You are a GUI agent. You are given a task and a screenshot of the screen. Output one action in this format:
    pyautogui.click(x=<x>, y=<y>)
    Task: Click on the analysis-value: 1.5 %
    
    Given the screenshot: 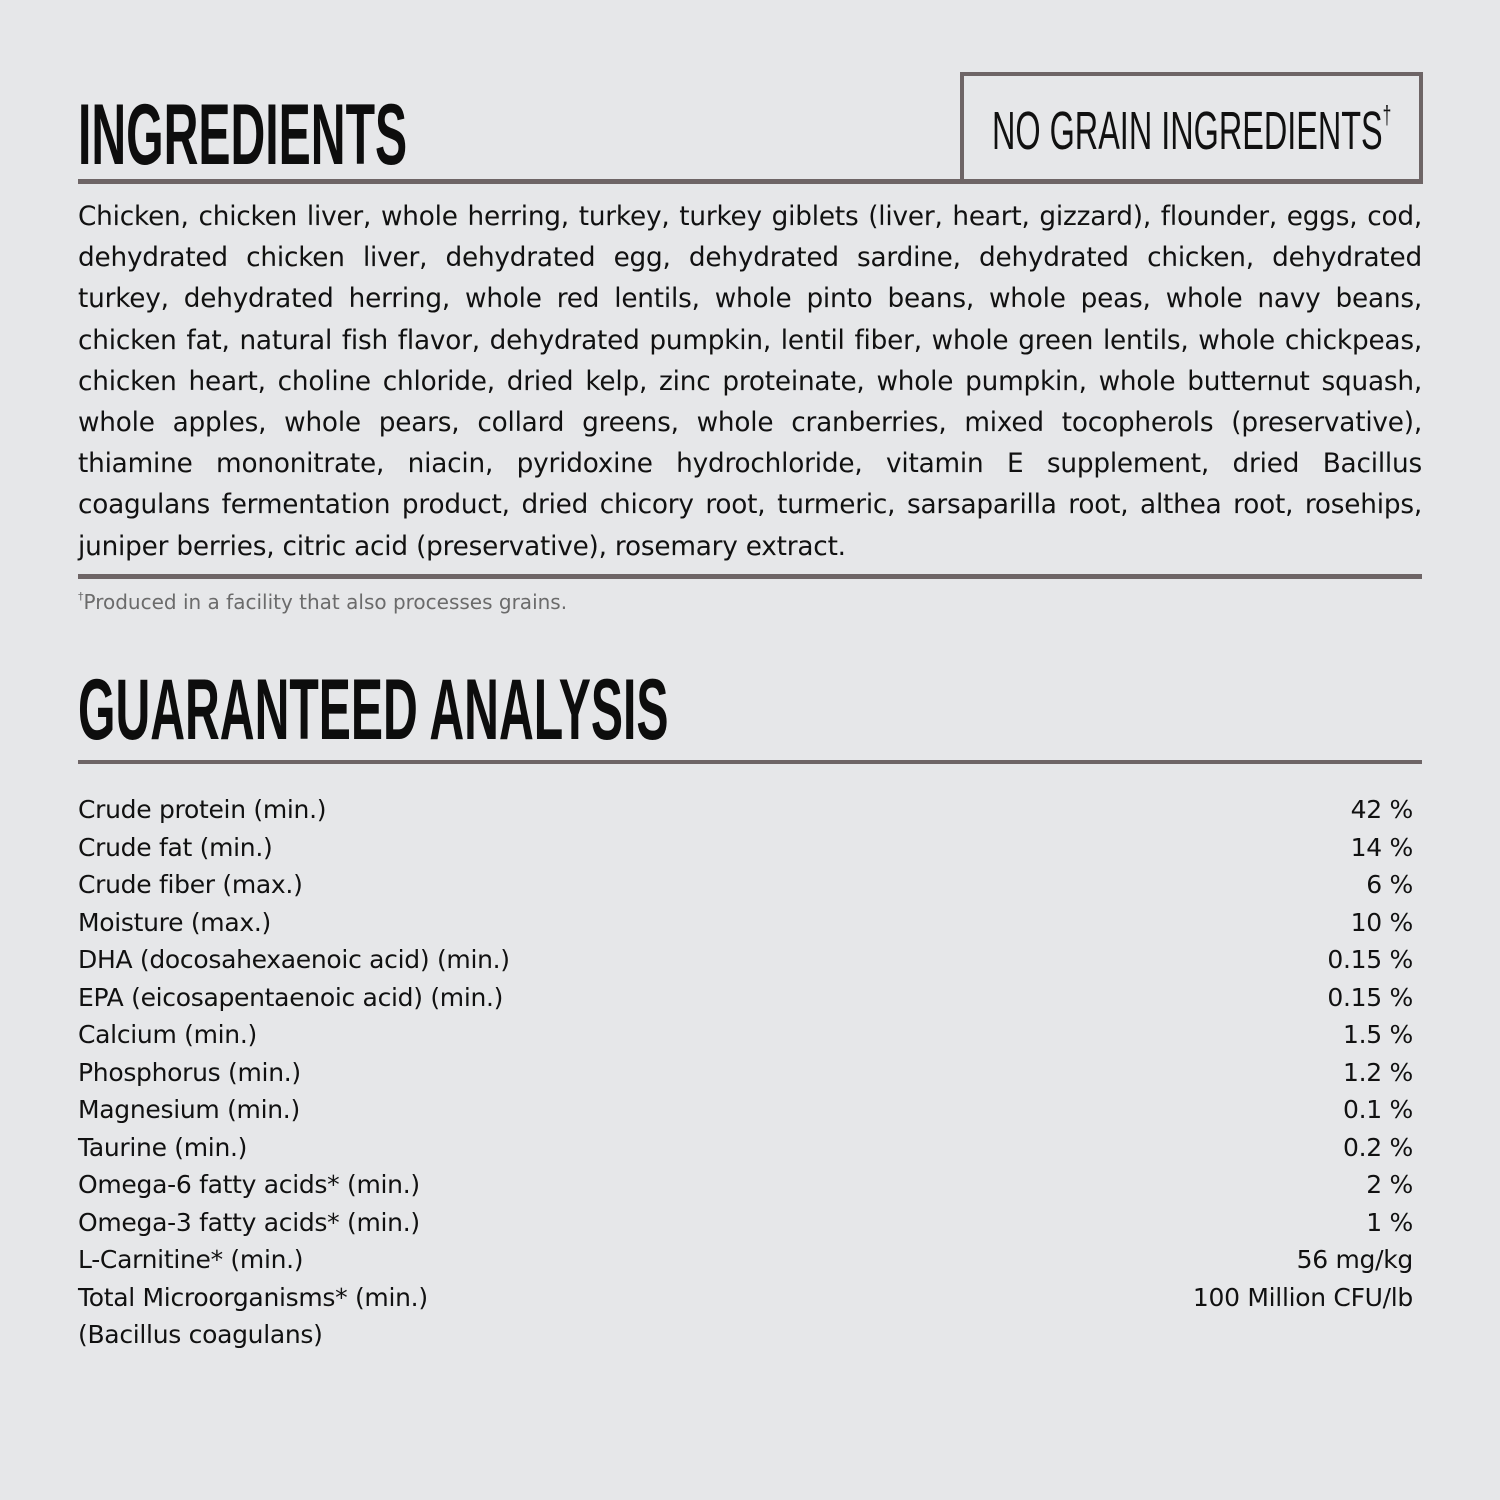 What is the action you would take?
    pyautogui.click(x=1378, y=1034)
    